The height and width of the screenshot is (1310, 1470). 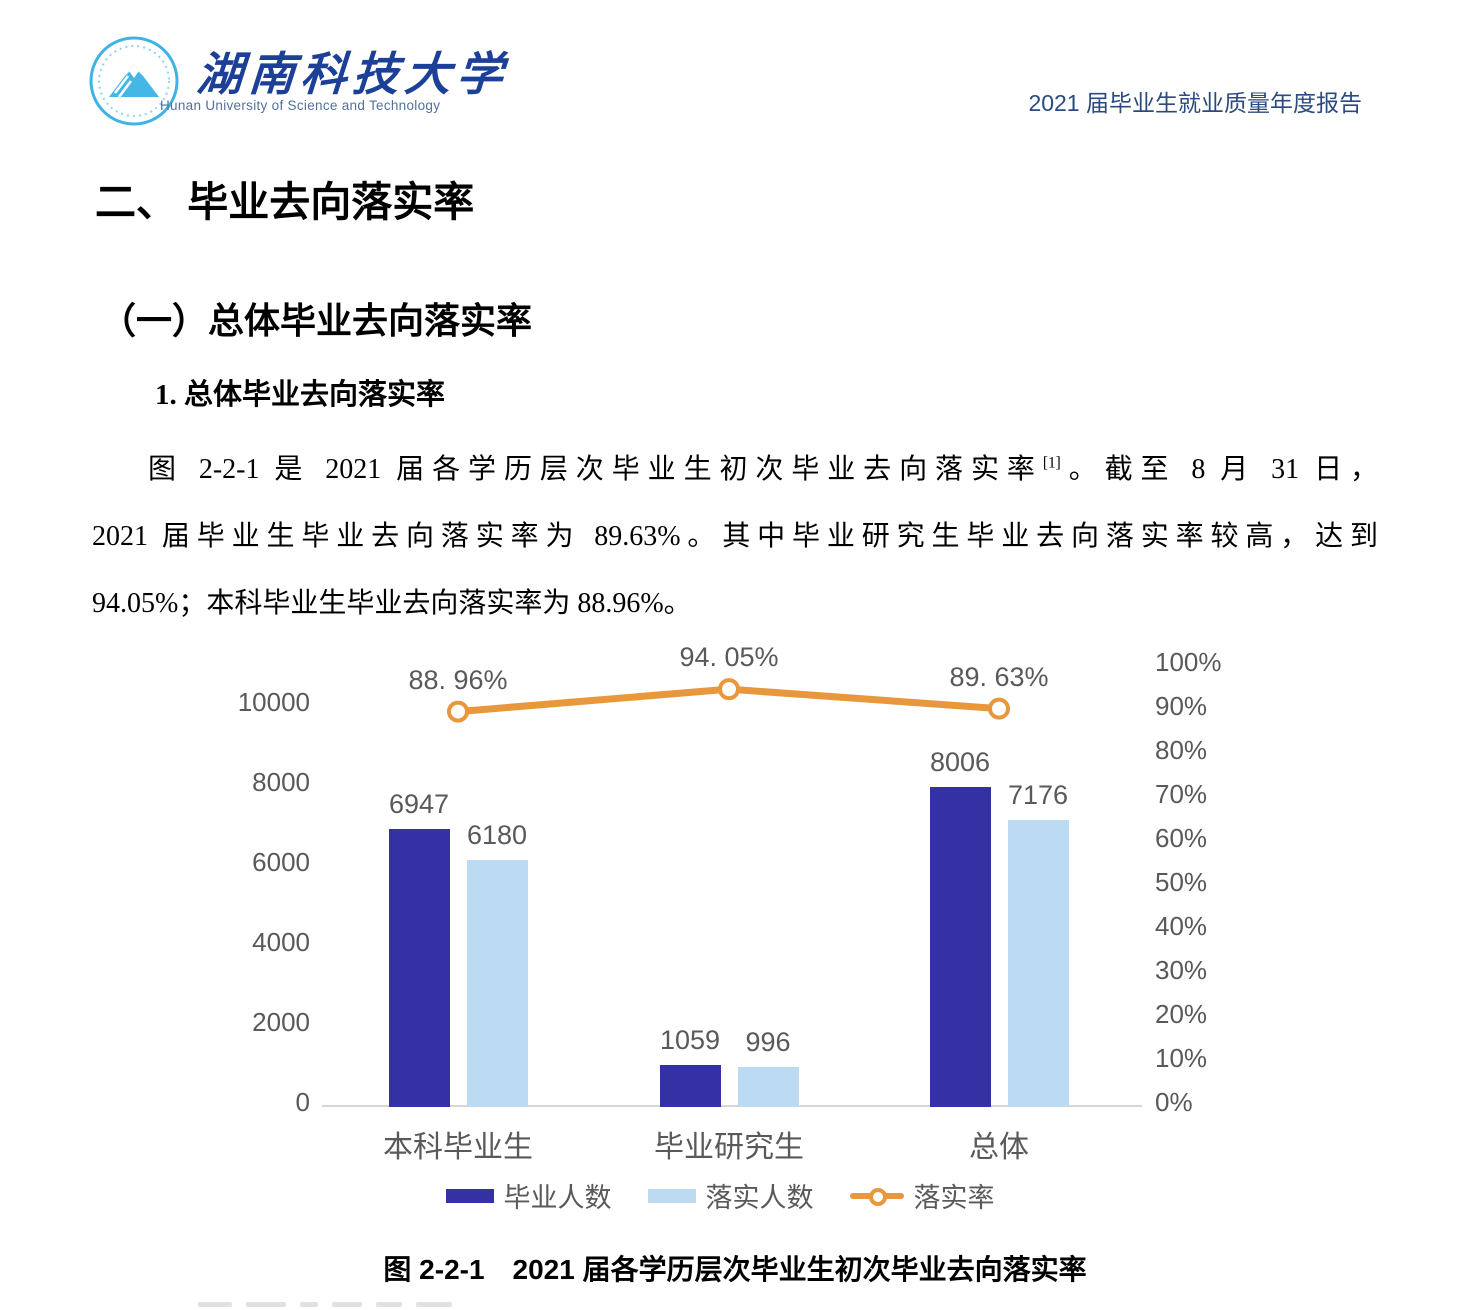 What do you see at coordinates (281, 942) in the screenshot?
I see `left-axis-tick: 4000` at bounding box center [281, 942].